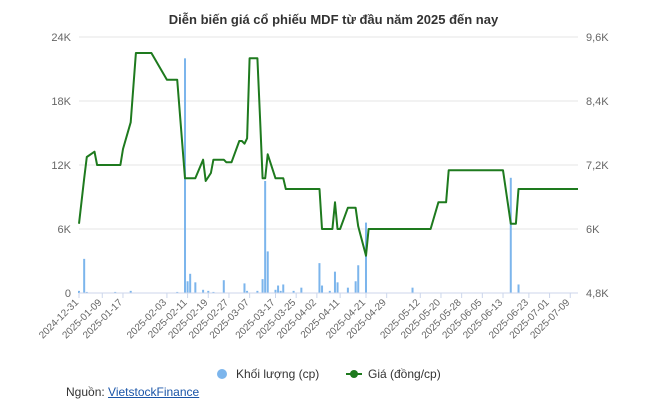  What do you see at coordinates (65, 230) in the screenshot?
I see `left-tick-label: 6K` at bounding box center [65, 230].